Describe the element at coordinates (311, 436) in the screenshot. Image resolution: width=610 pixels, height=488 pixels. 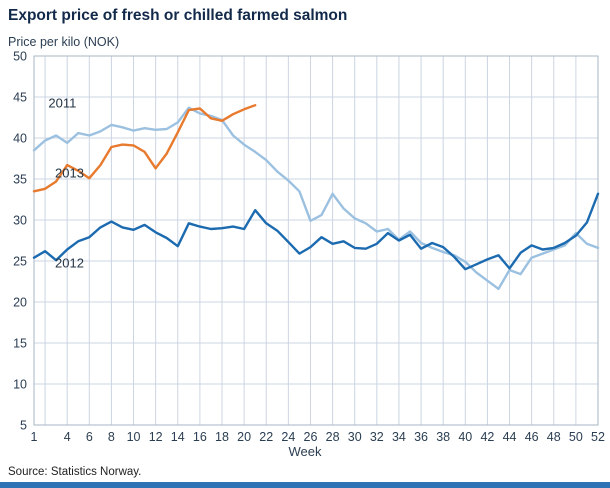
I see `x-tick-label: 26` at that location.